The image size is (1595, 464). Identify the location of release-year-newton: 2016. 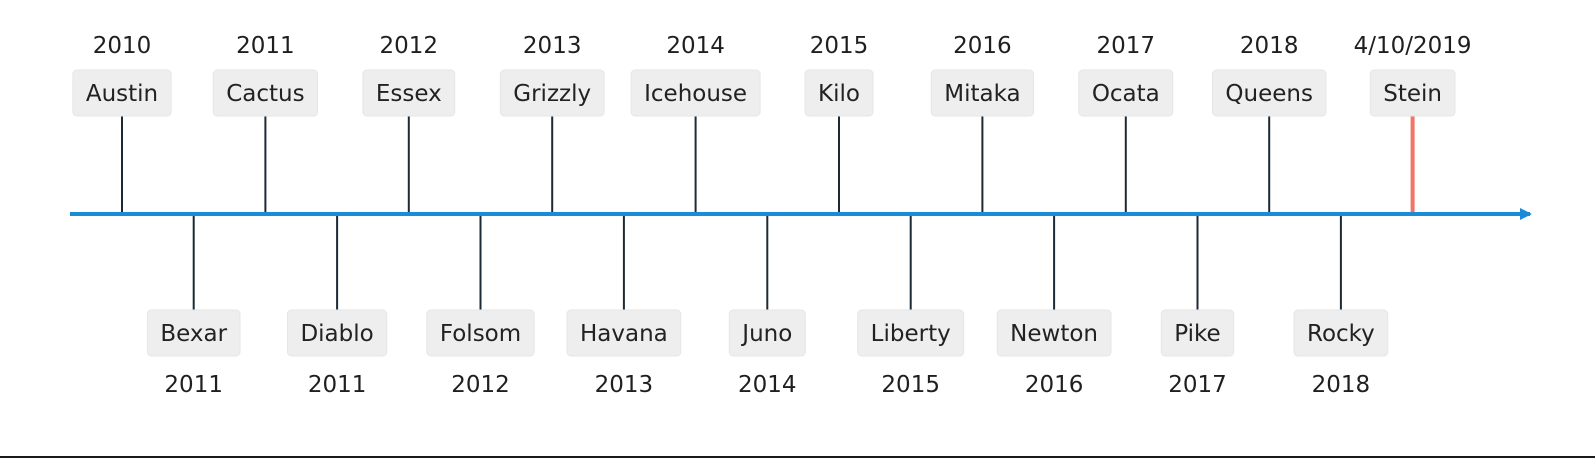
(1054, 385).